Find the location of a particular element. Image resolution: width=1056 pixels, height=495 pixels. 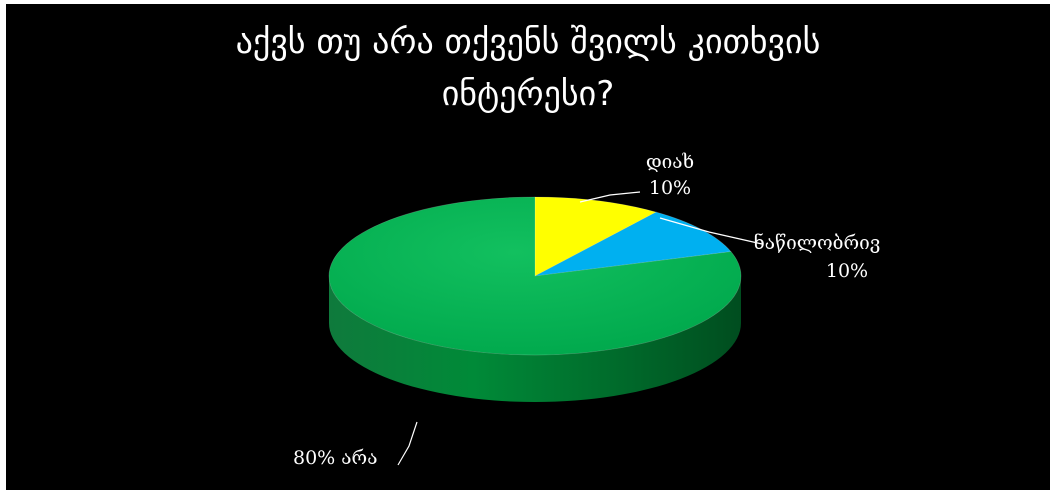

chart-title-line-2: ინტერესი? is located at coordinates (528, 94).